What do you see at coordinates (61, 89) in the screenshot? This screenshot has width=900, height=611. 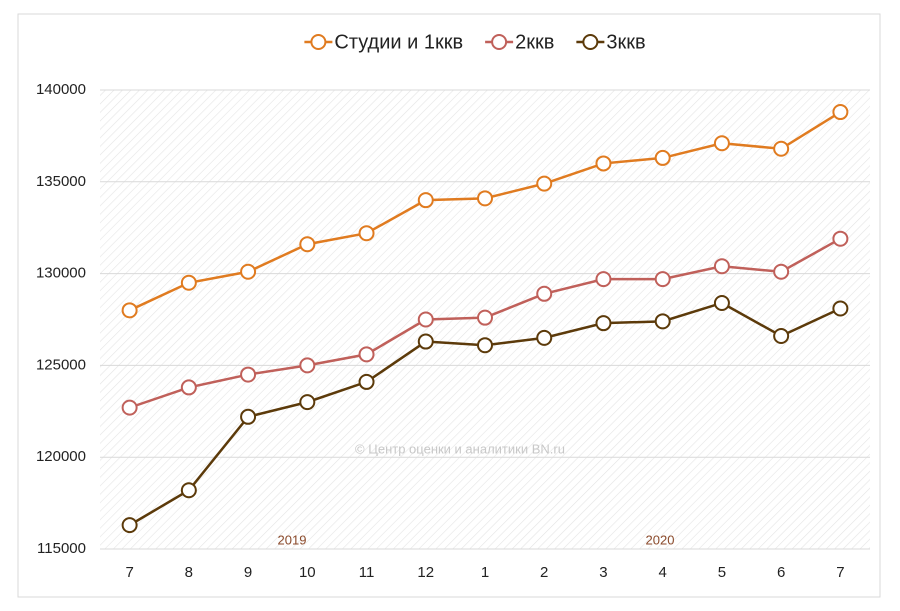 I see `y-tick-label: 140000` at bounding box center [61, 89].